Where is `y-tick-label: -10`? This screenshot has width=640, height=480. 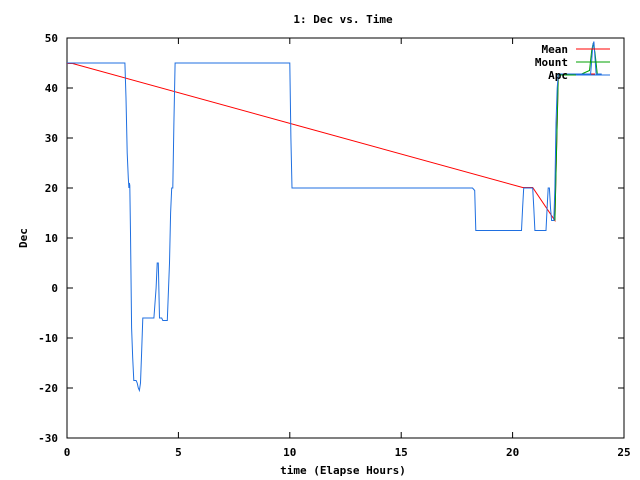 y-tick-label: -10 is located at coordinates (48, 338).